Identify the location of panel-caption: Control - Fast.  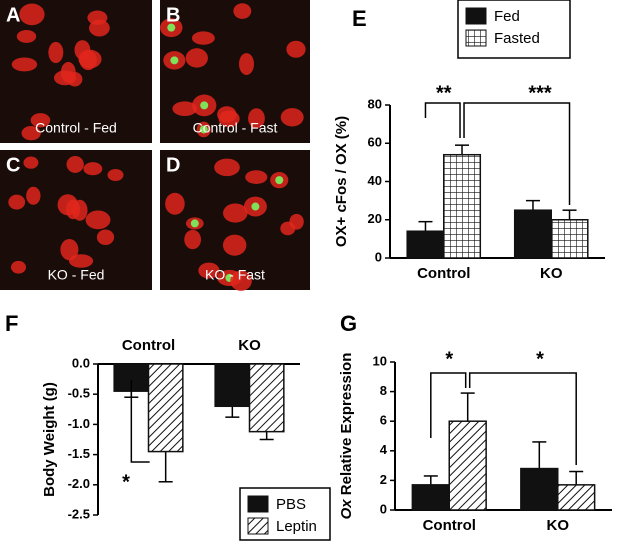
(235, 128).